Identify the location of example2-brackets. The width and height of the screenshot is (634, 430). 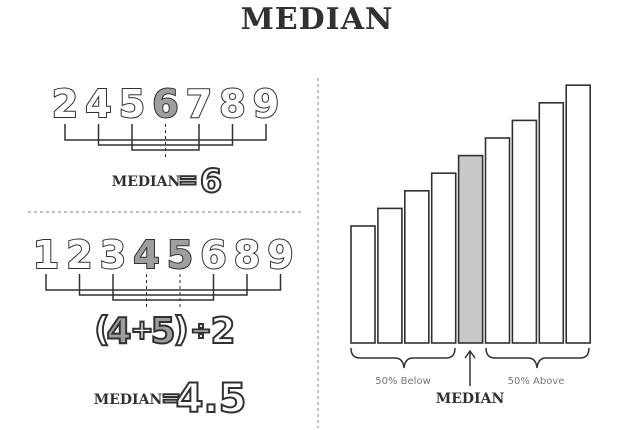
(163, 291).